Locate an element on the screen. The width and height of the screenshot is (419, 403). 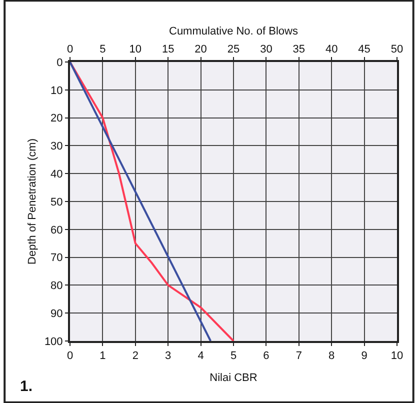
y-tick-label: 60 is located at coordinates (56, 230).